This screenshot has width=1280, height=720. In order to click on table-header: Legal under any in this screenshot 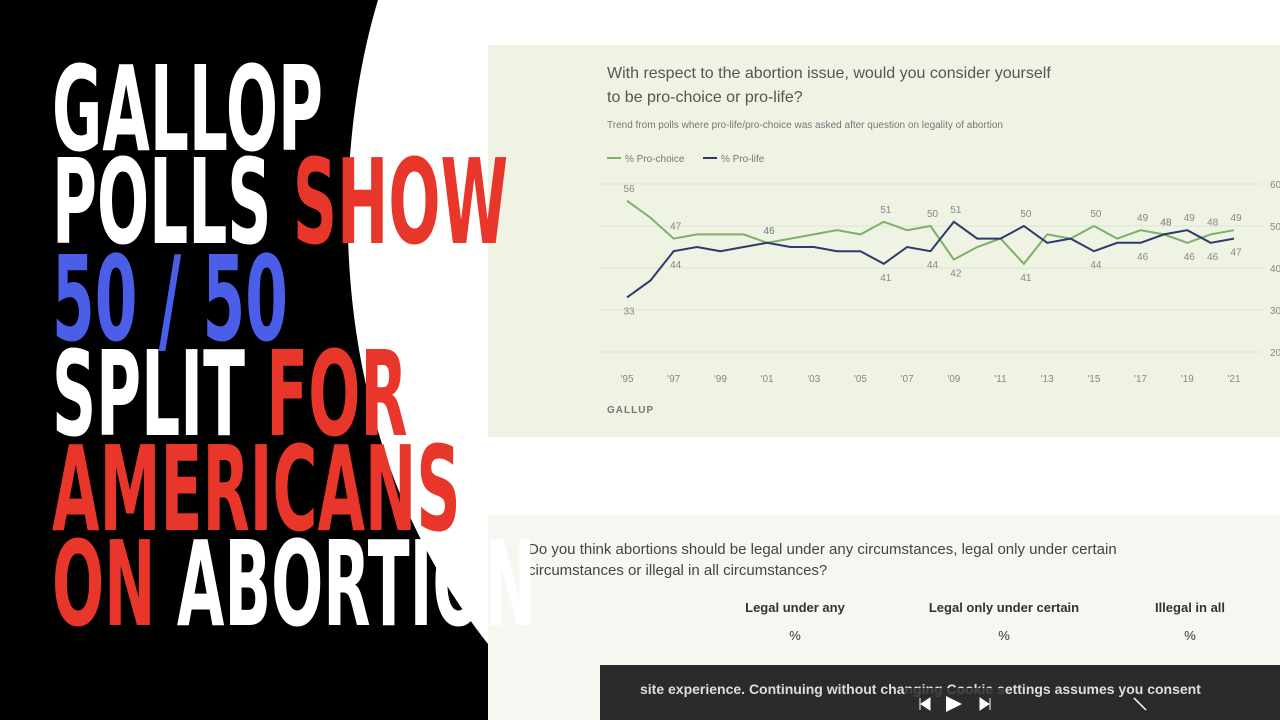, I will do `click(795, 607)`.